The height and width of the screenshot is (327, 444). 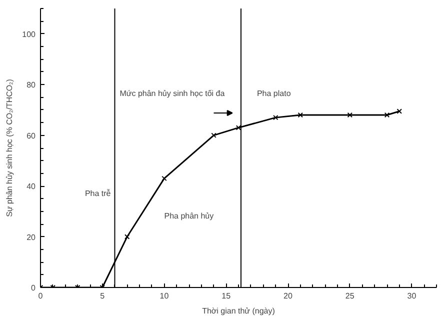 I want to click on x-tick-label: 5, so click(x=103, y=296).